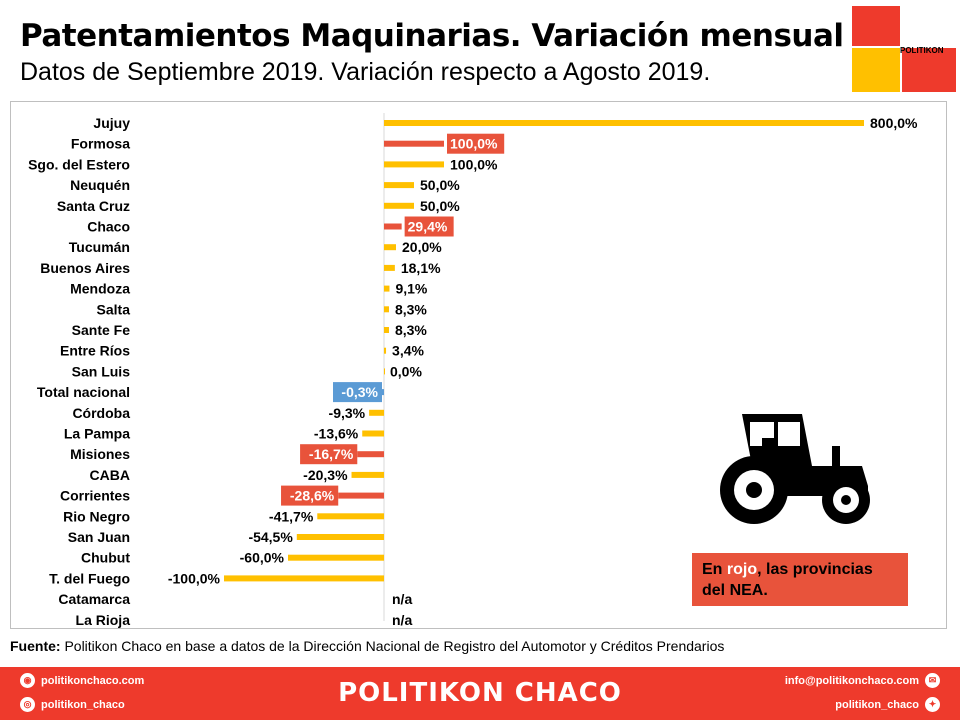  Describe the element at coordinates (291, 516) in the screenshot. I see `value-label: -41,7%` at that location.